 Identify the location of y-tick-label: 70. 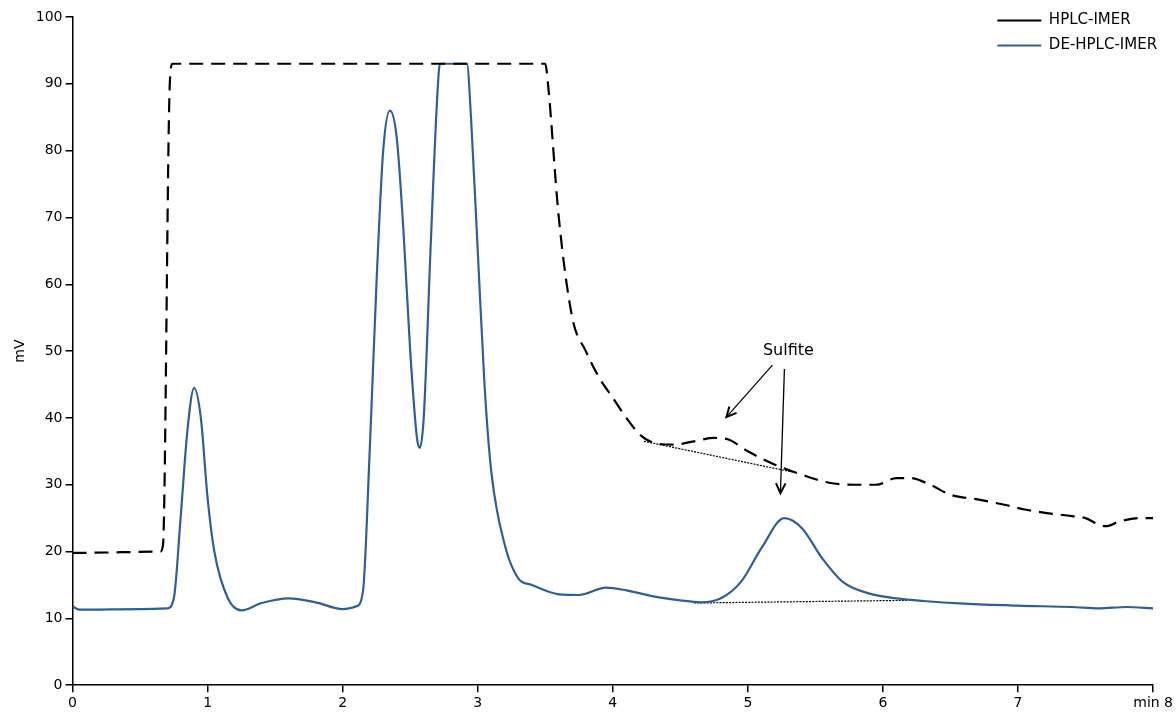
(53, 216).